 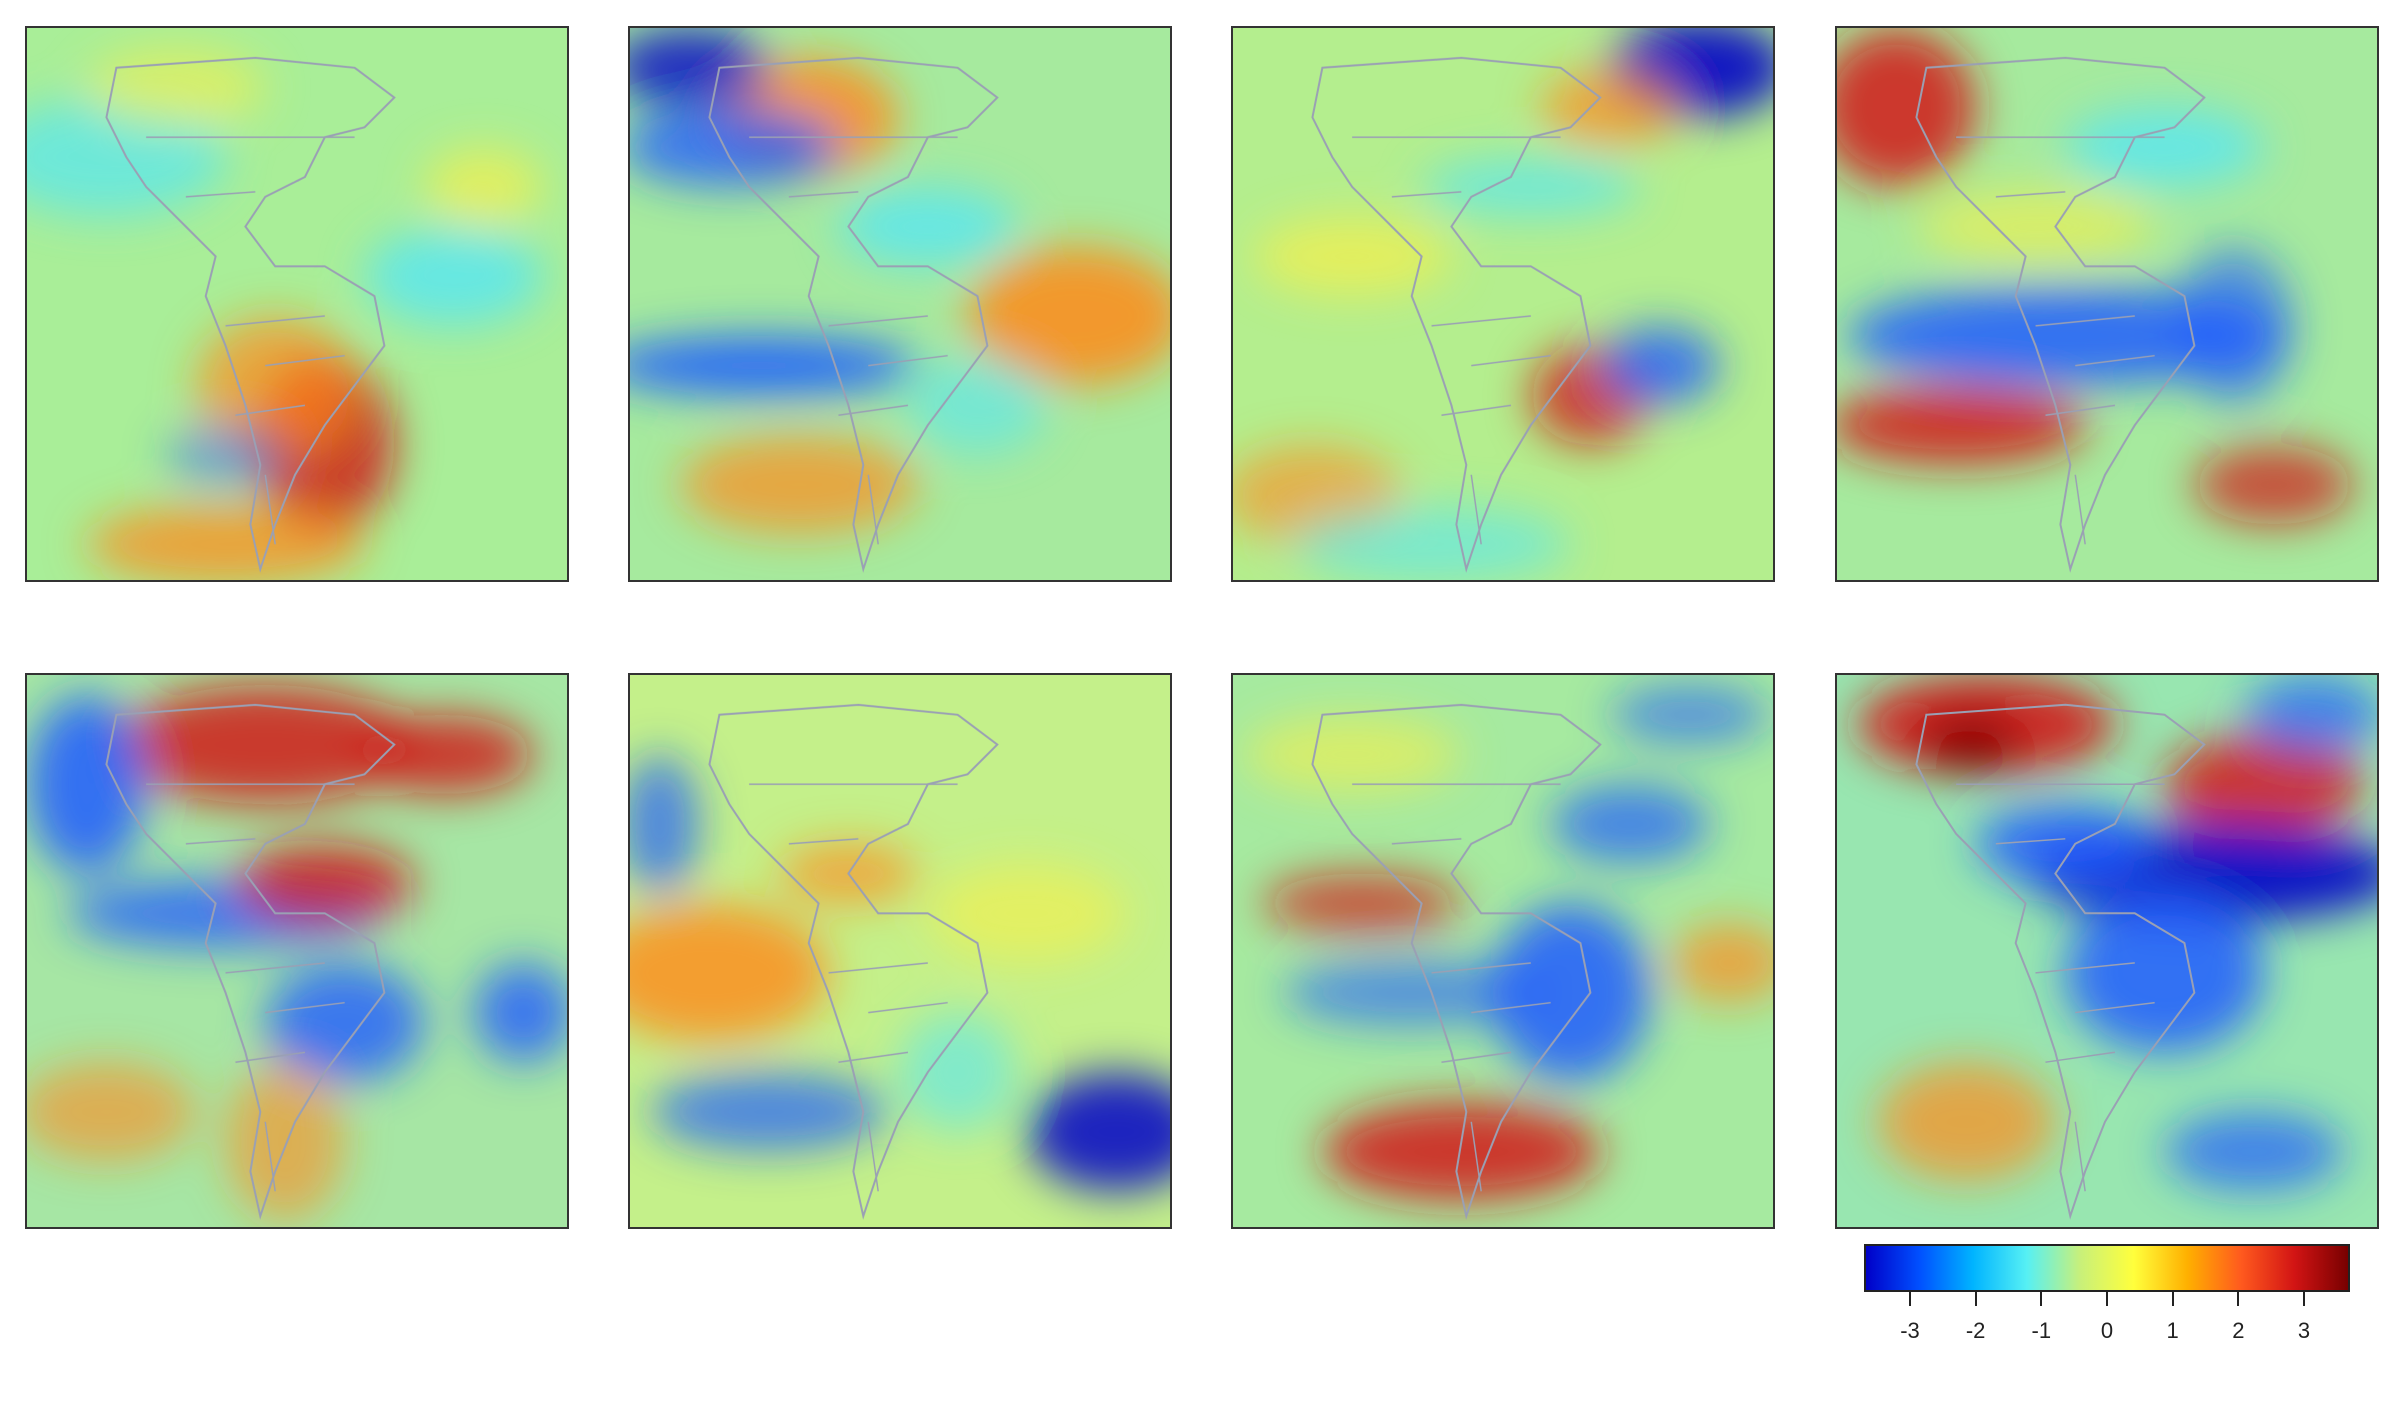 I want to click on colorbar-tick-label: 3, so click(x=2304, y=1330).